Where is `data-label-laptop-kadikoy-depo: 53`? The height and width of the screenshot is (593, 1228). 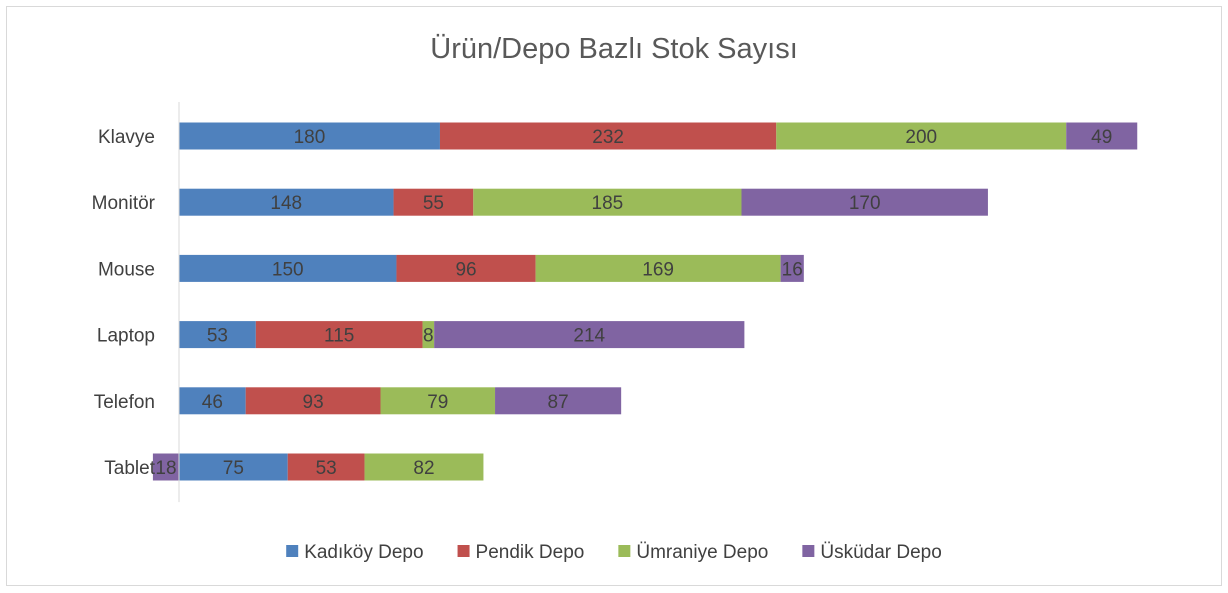 data-label-laptop-kadikoy-depo: 53 is located at coordinates (217, 336).